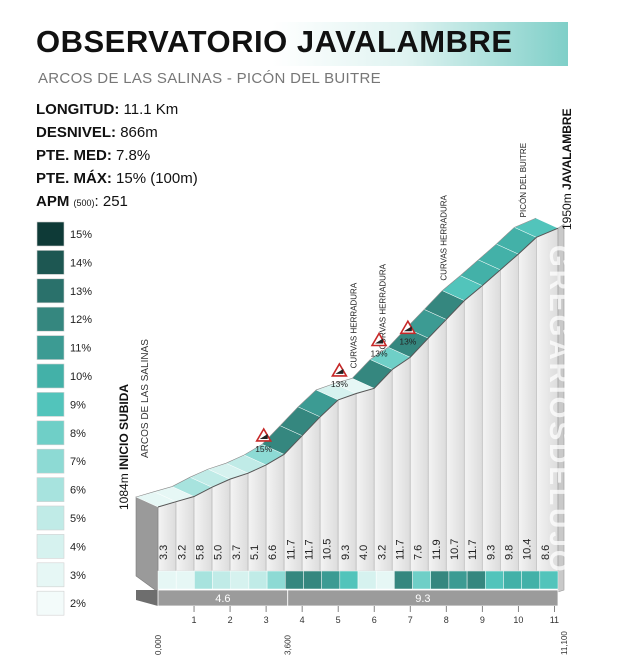  What do you see at coordinates (78, 434) in the screenshot?
I see `legend-label: 8%` at bounding box center [78, 434].